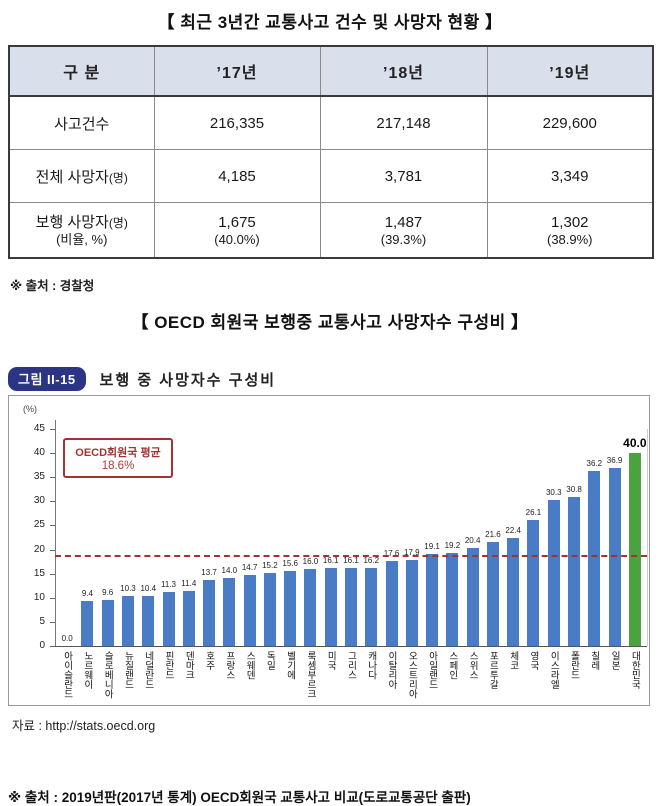  Describe the element at coordinates (128, 588) in the screenshot. I see `bar-value-label: 10.3` at that location.